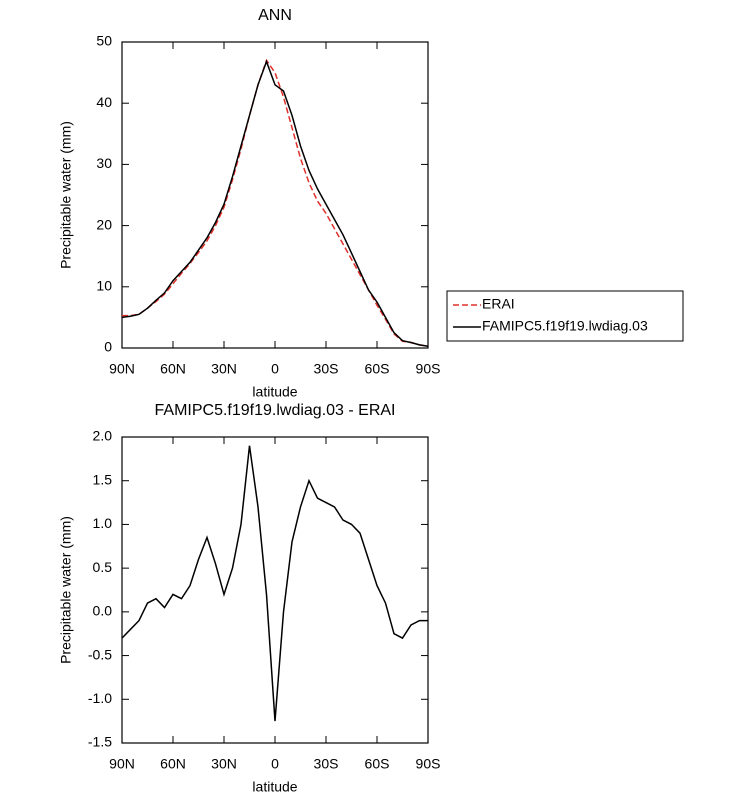 This screenshot has height=800, width=733. What do you see at coordinates (100, 742) in the screenshot?
I see `y-tick-label: -1.5` at bounding box center [100, 742].